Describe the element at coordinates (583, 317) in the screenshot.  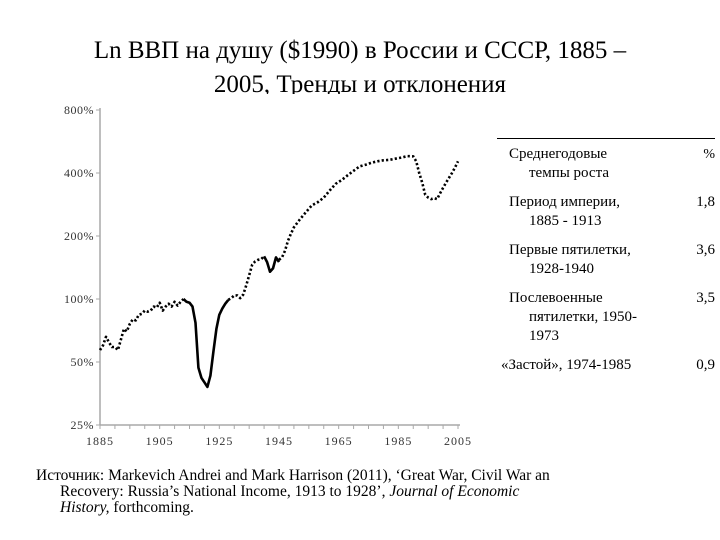
I see `table-row-period: пятилетки, 1950-` at that location.